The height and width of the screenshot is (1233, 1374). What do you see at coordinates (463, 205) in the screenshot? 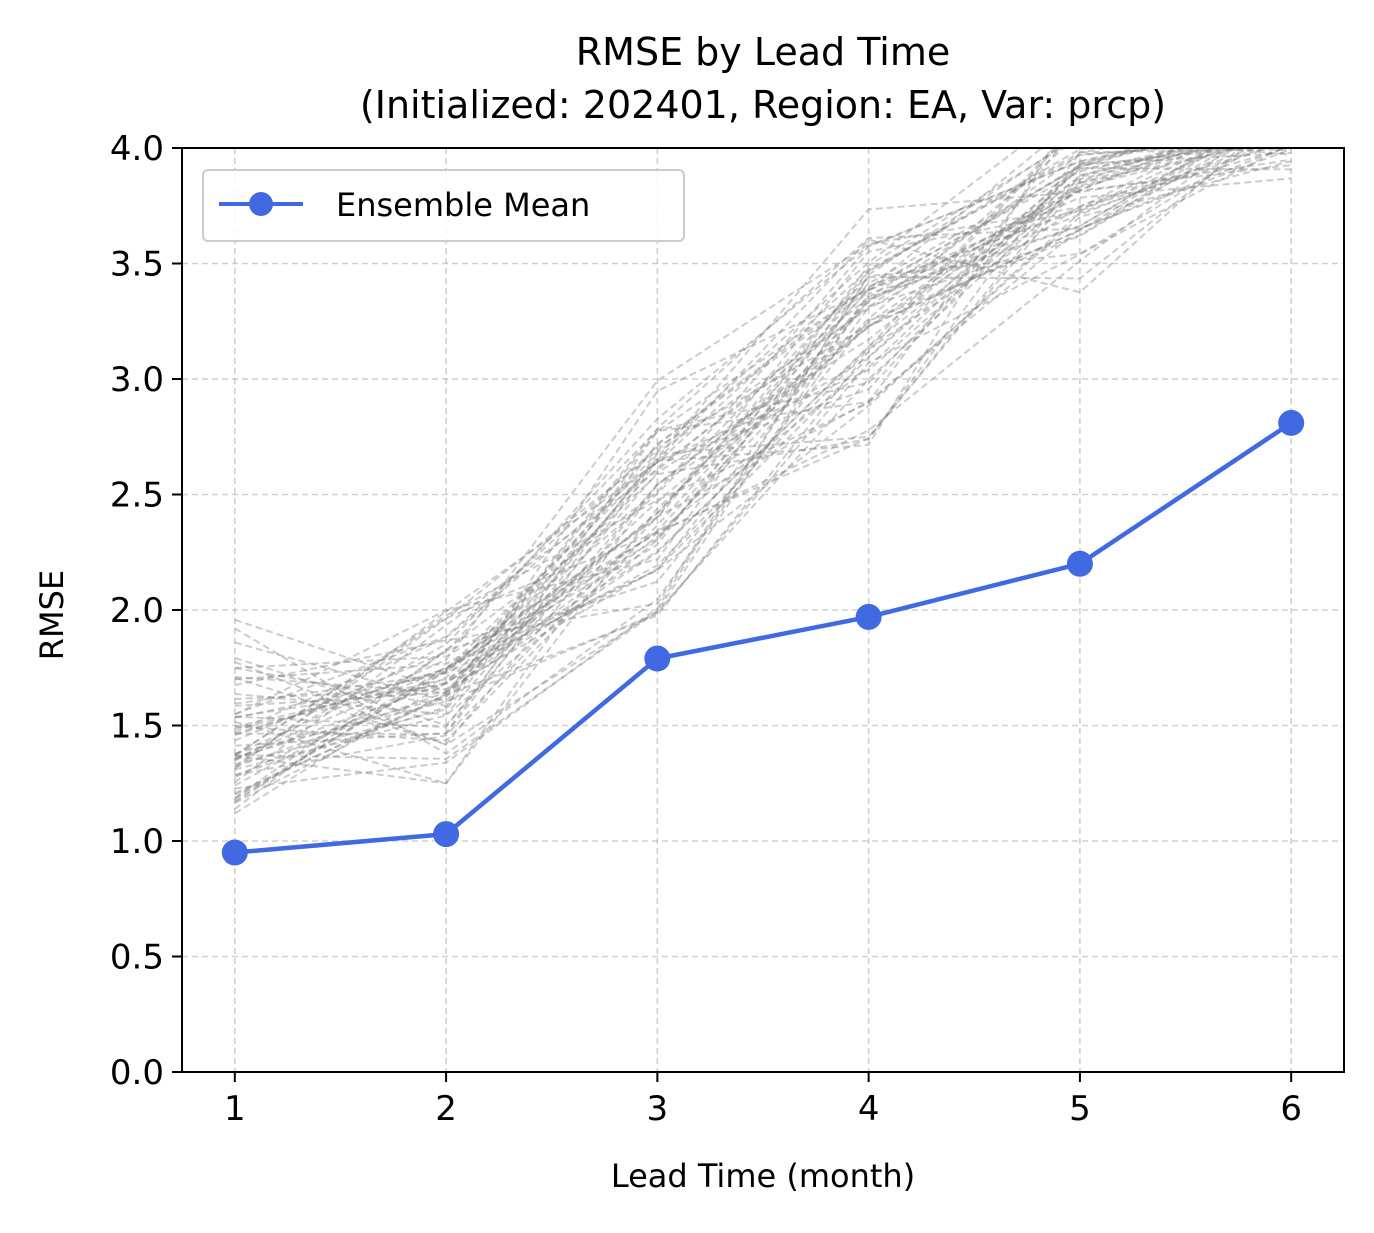
I see `legend-label: Ensemble Mean` at bounding box center [463, 205].